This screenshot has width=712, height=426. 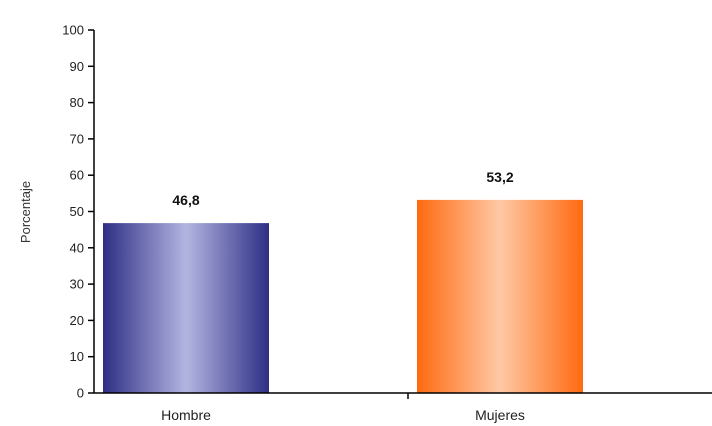 I want to click on y-tick-label: 80, so click(x=77, y=102).